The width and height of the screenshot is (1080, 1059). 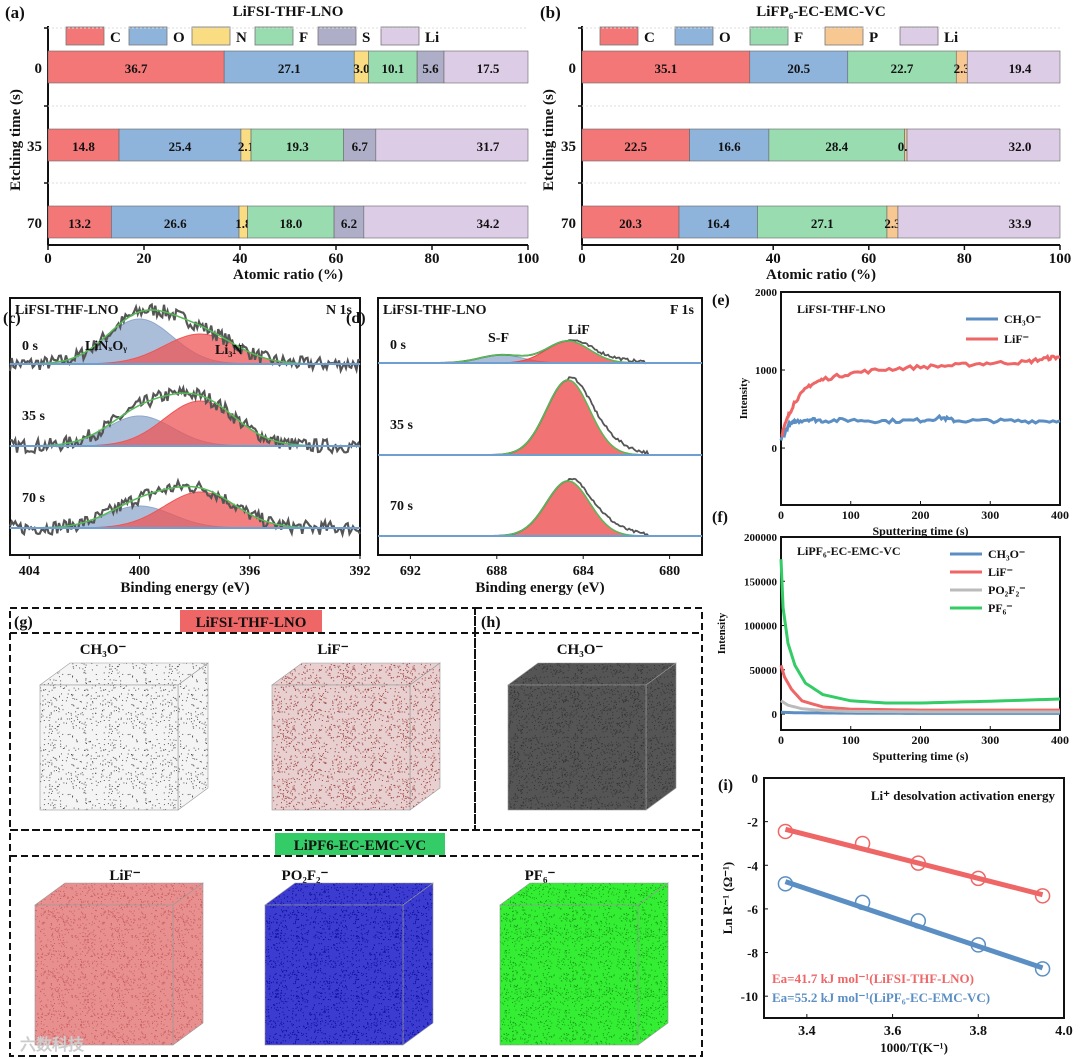 I want to click on data-label: 26.6, so click(x=175, y=223).